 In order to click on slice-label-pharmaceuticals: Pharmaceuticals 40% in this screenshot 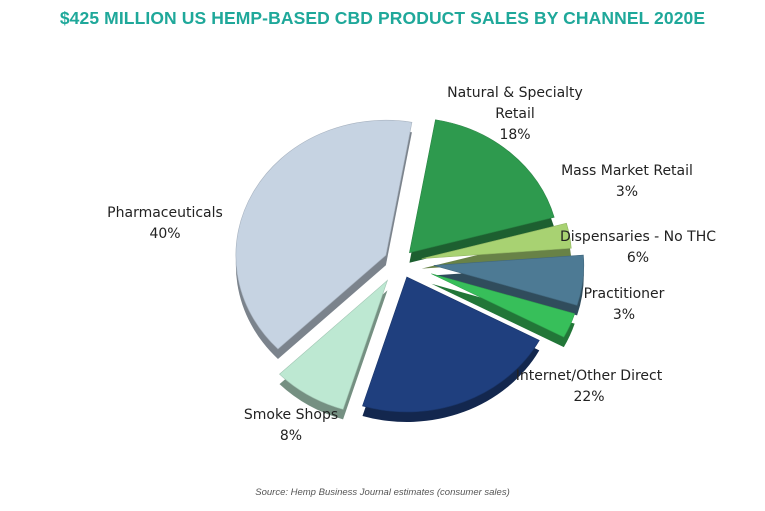, I will do `click(165, 223)`.